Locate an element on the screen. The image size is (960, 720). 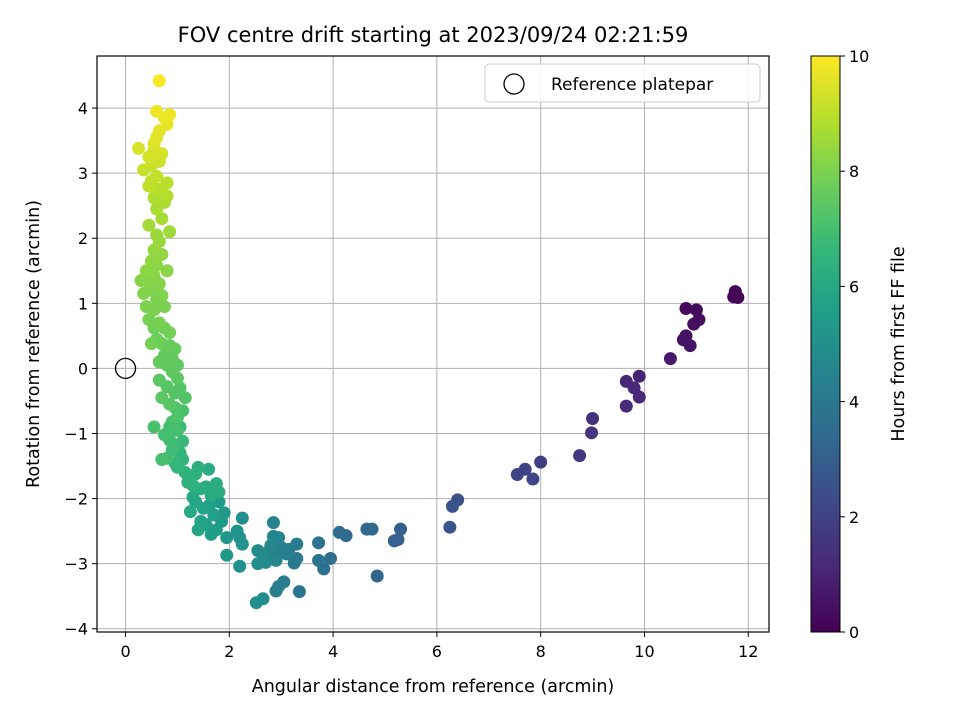
y-tick-label: −1 is located at coordinates (76, 433).